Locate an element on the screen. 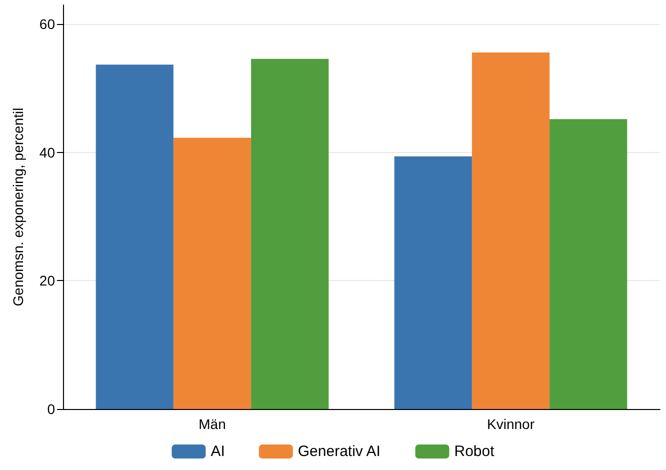  x-tick-label: Män is located at coordinates (212, 424).